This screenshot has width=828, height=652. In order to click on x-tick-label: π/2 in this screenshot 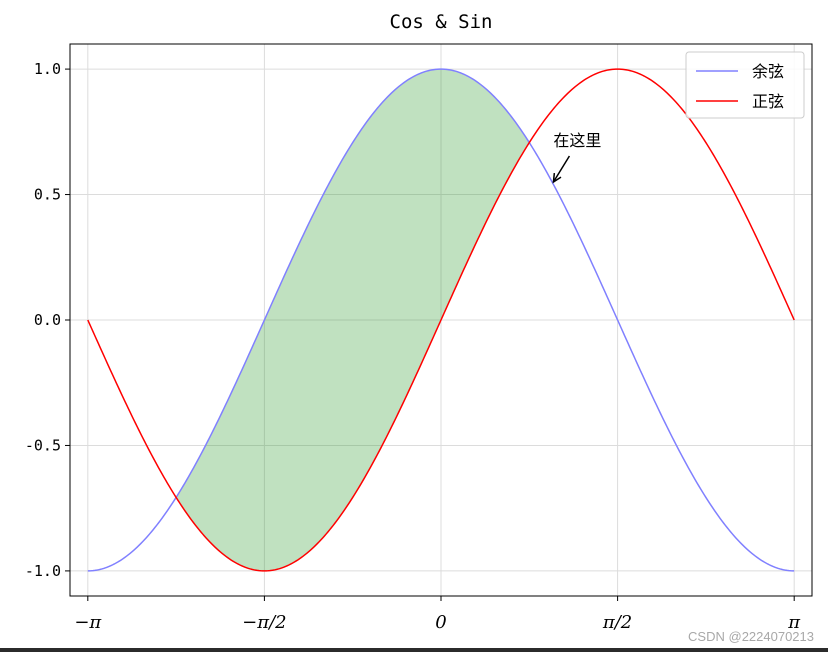, I will do `click(617, 622)`.